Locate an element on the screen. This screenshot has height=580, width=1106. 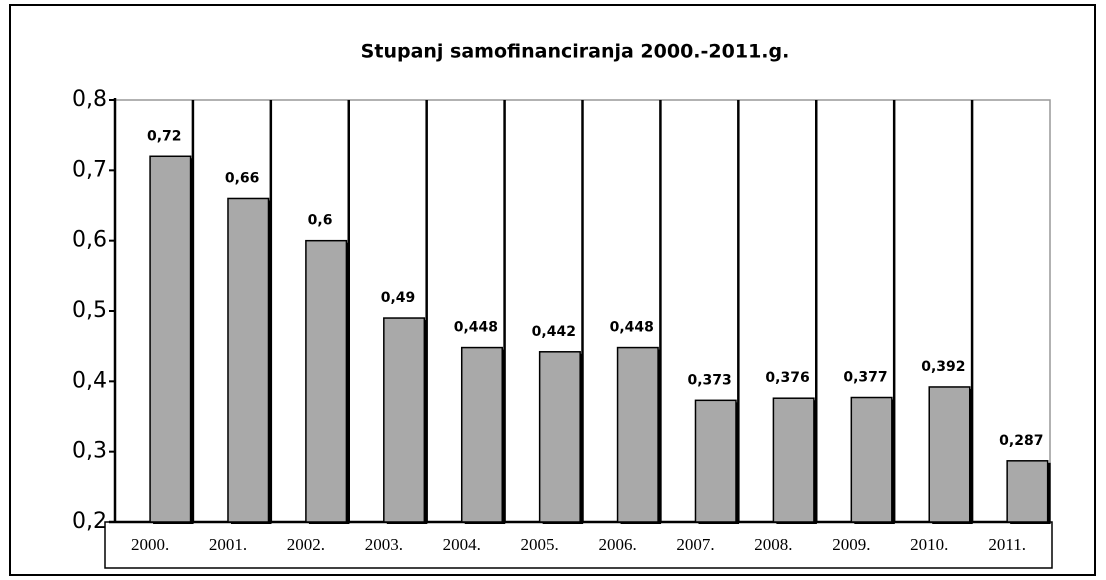
x-tick-label: 2003. is located at coordinates (384, 544).